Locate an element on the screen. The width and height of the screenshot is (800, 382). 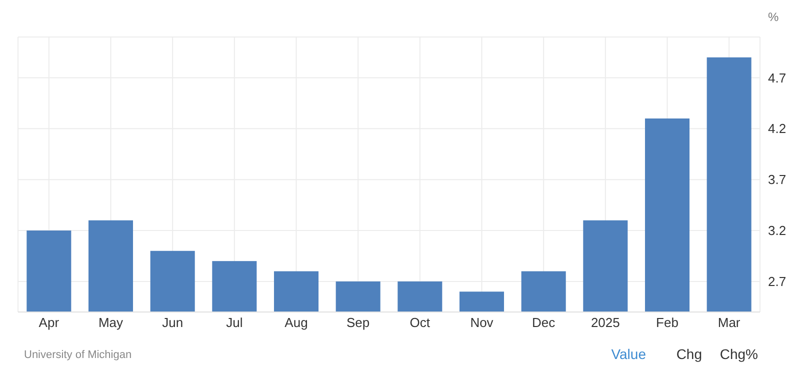
x-tick-label: Mar is located at coordinates (729, 322).